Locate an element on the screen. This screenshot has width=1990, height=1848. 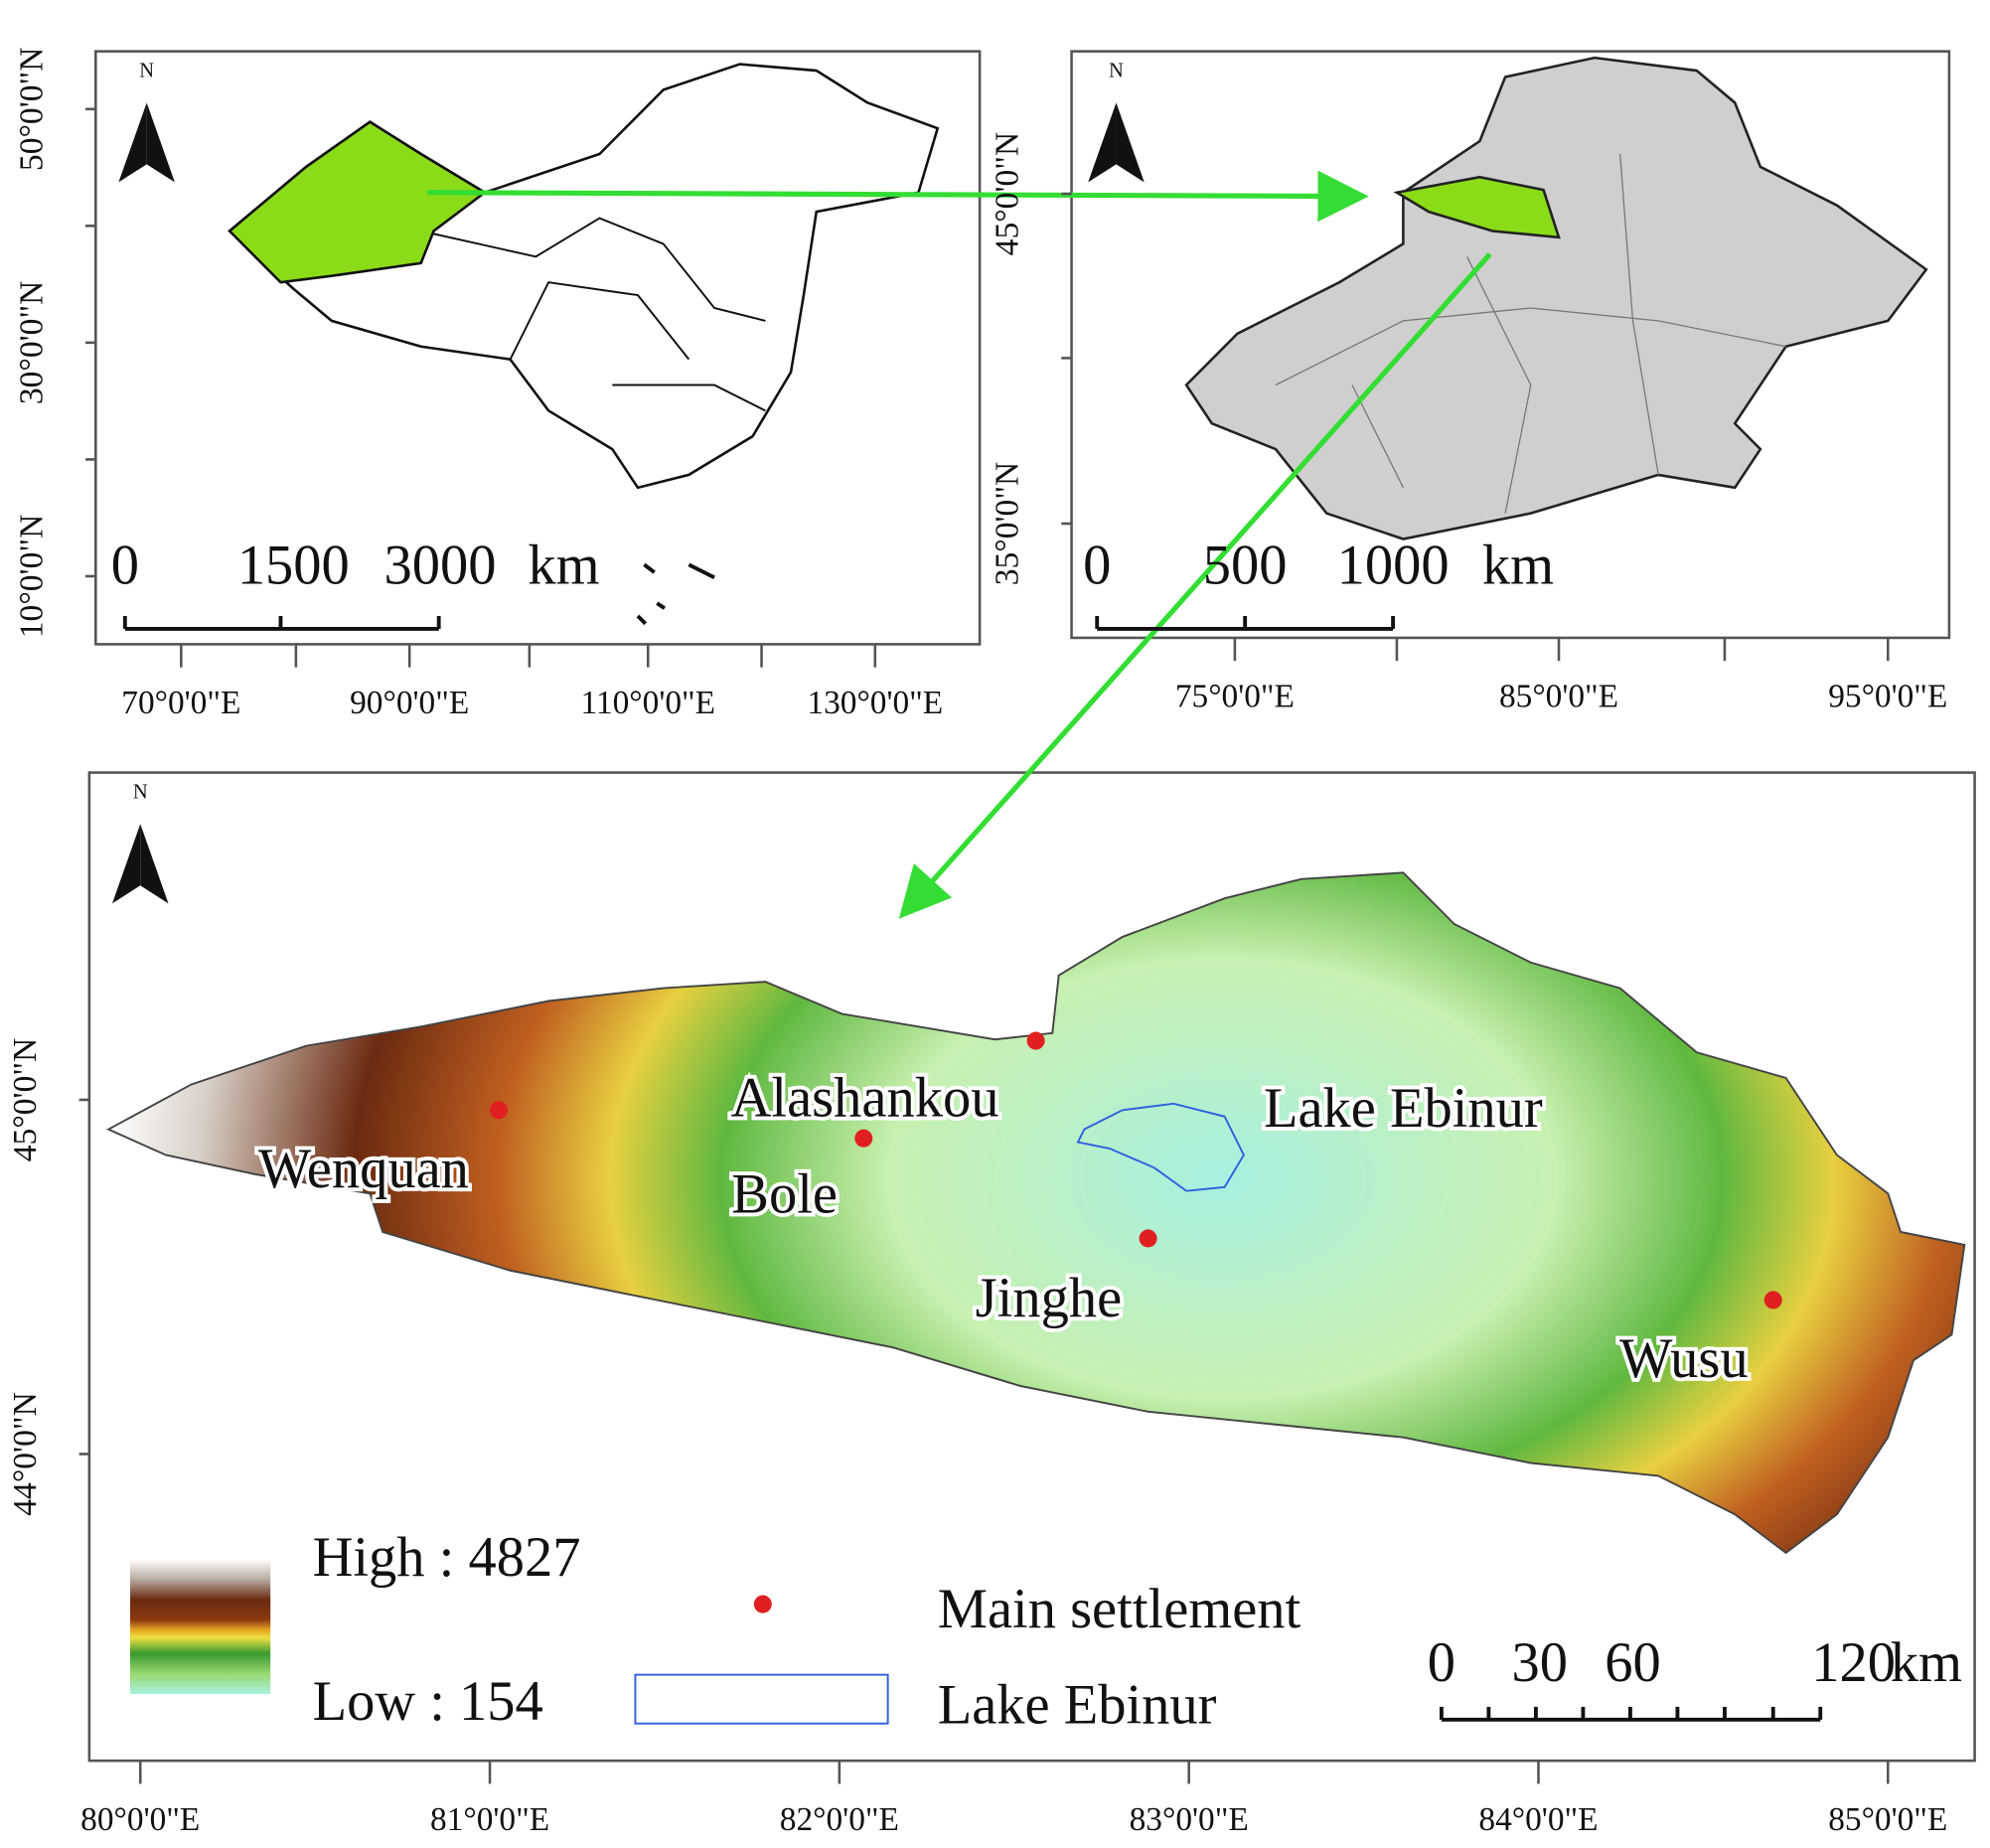
x-tick-label: 110°0'0"E is located at coordinates (648, 703).